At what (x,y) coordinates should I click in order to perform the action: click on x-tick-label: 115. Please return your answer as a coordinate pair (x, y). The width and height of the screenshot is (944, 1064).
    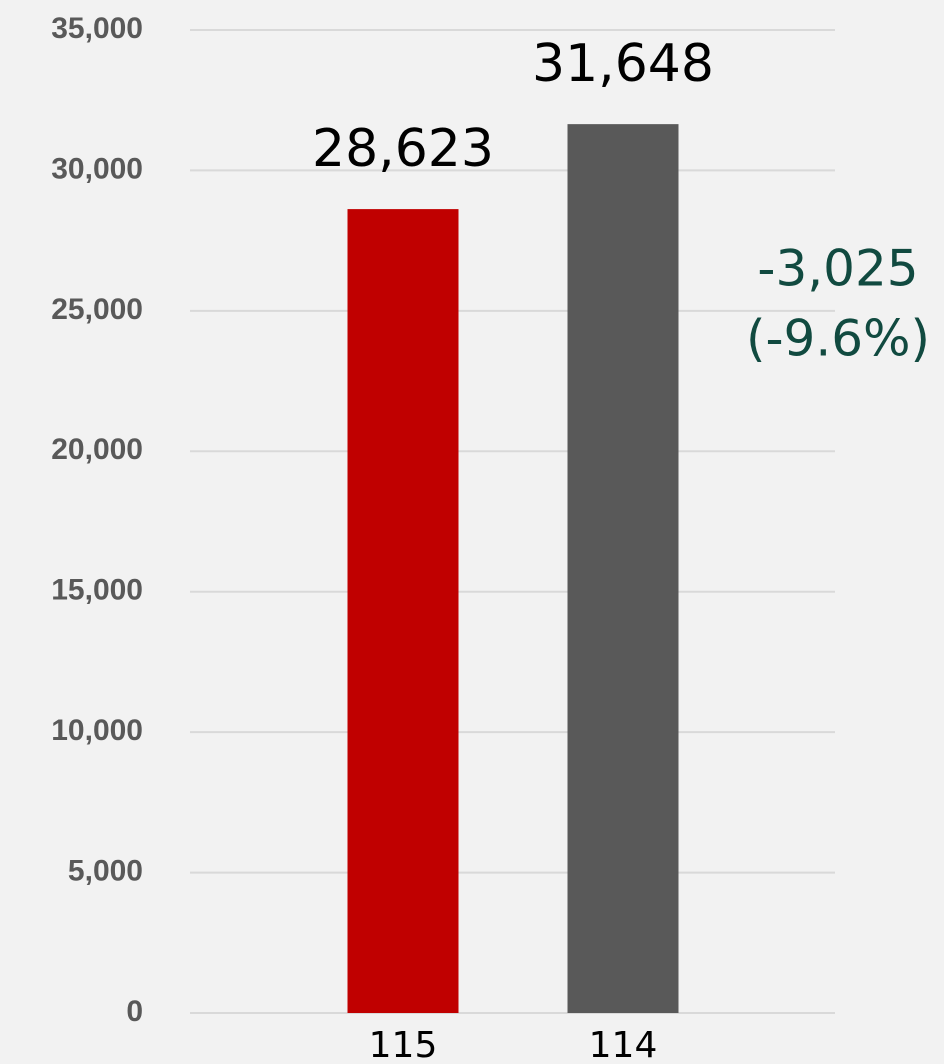
    Looking at the image, I should click on (403, 1044).